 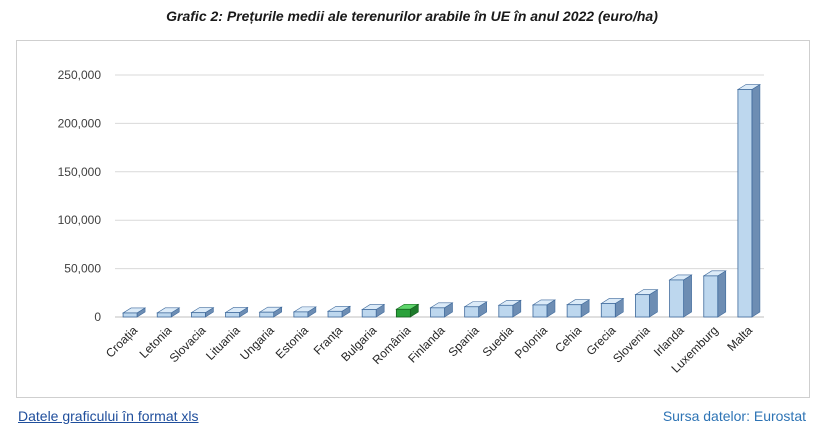 What do you see at coordinates (108, 416) in the screenshot?
I see `chart-data-xls-link: Datele graficului în format xls` at bounding box center [108, 416].